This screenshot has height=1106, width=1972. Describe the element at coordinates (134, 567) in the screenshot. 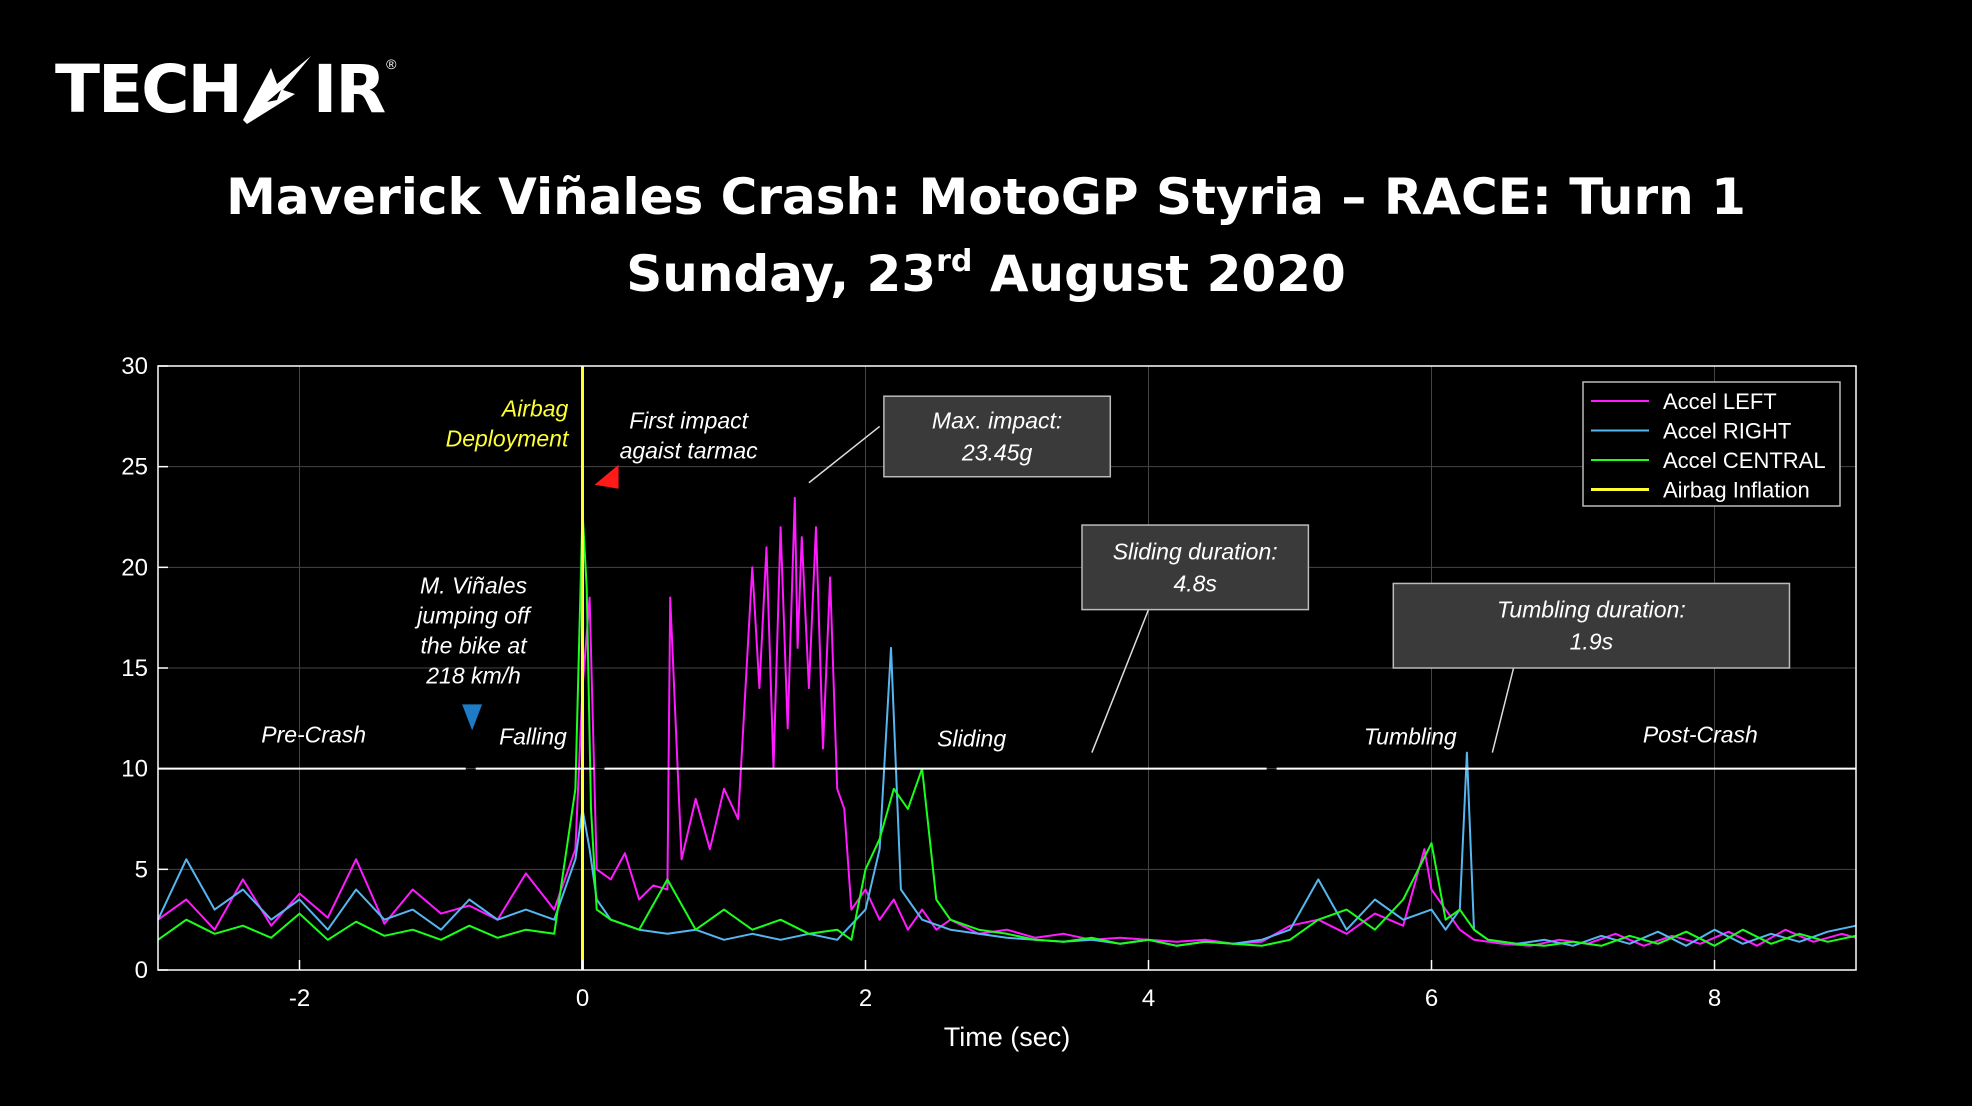

I see `y-tick-label: 20` at that location.